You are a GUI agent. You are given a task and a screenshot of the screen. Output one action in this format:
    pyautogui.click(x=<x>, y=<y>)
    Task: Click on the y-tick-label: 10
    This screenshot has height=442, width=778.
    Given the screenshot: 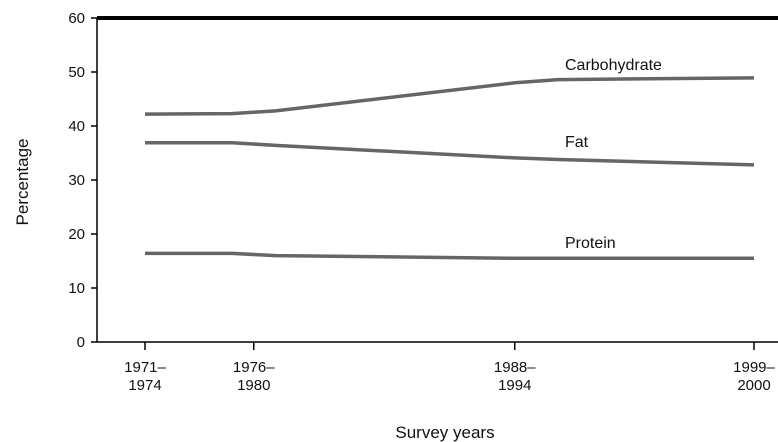 What is the action you would take?
    pyautogui.click(x=76, y=288)
    